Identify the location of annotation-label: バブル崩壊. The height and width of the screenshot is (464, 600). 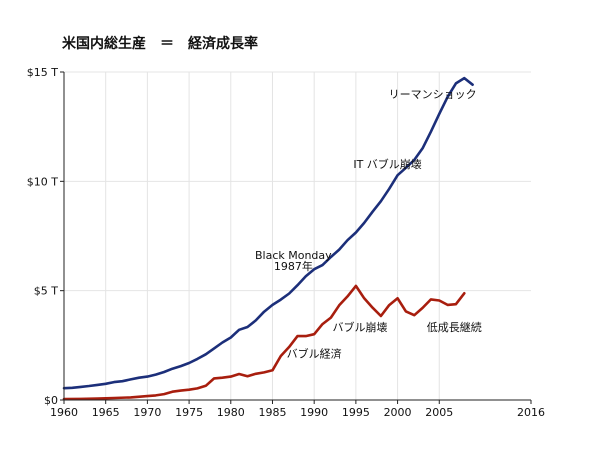
(360, 327).